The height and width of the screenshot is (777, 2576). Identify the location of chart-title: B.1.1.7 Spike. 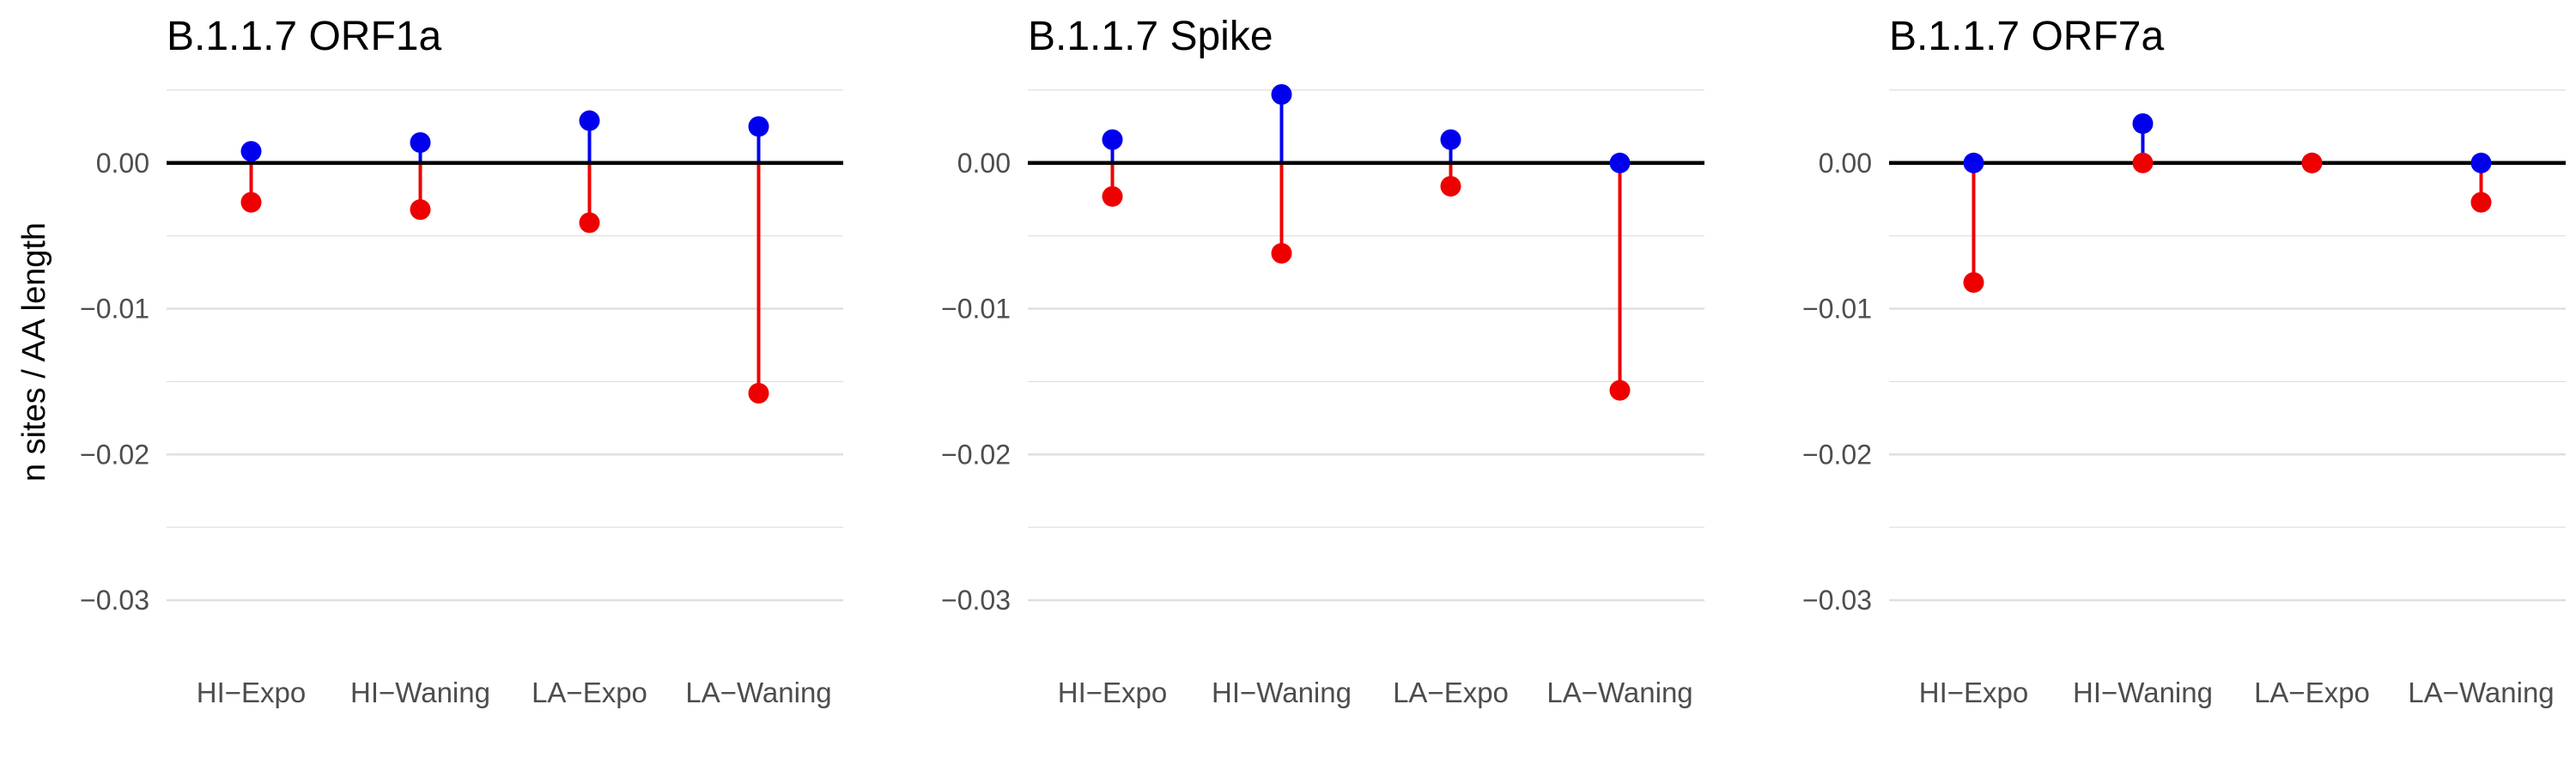
(1151, 36).